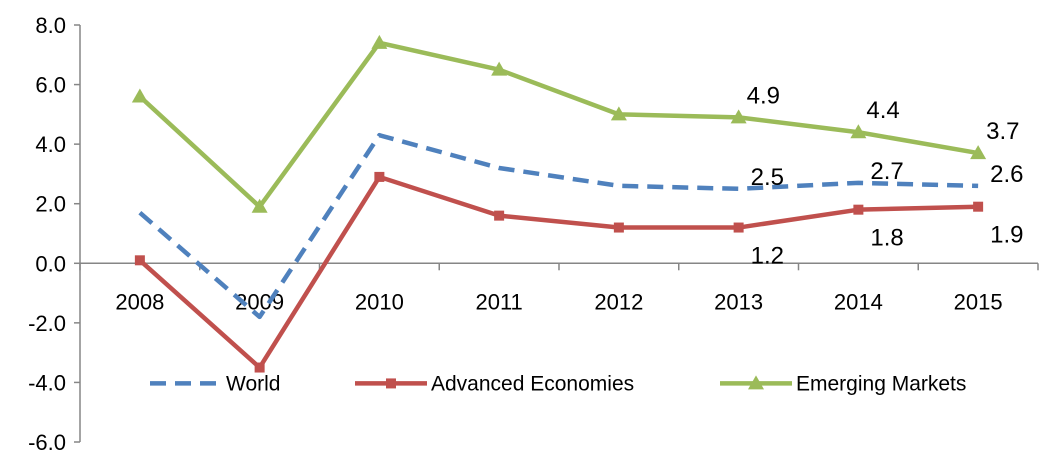 The height and width of the screenshot is (452, 1046). Describe the element at coordinates (858, 301) in the screenshot. I see `x-tick-label: 2014` at that location.